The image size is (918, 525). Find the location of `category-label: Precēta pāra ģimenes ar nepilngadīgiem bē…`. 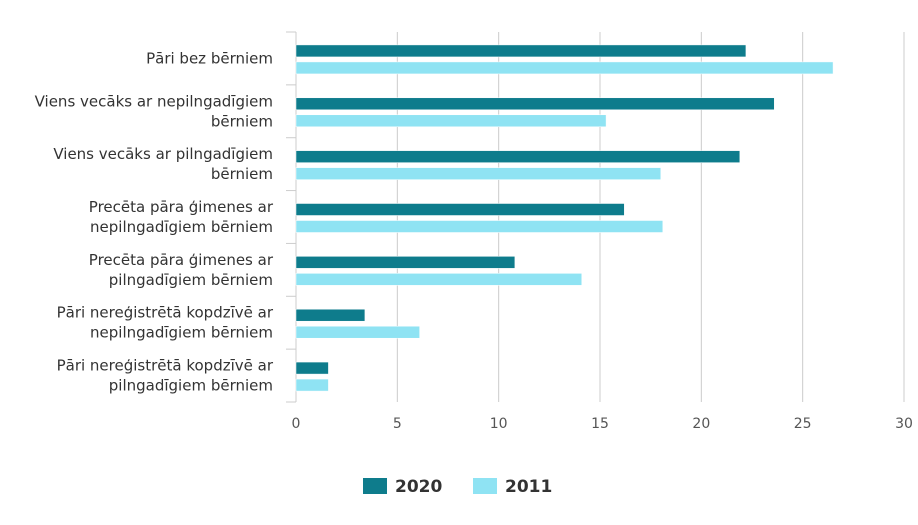

category-label: Precēta pāra ģimenes ar nepilngadīgiem bē… is located at coordinates (181, 217).